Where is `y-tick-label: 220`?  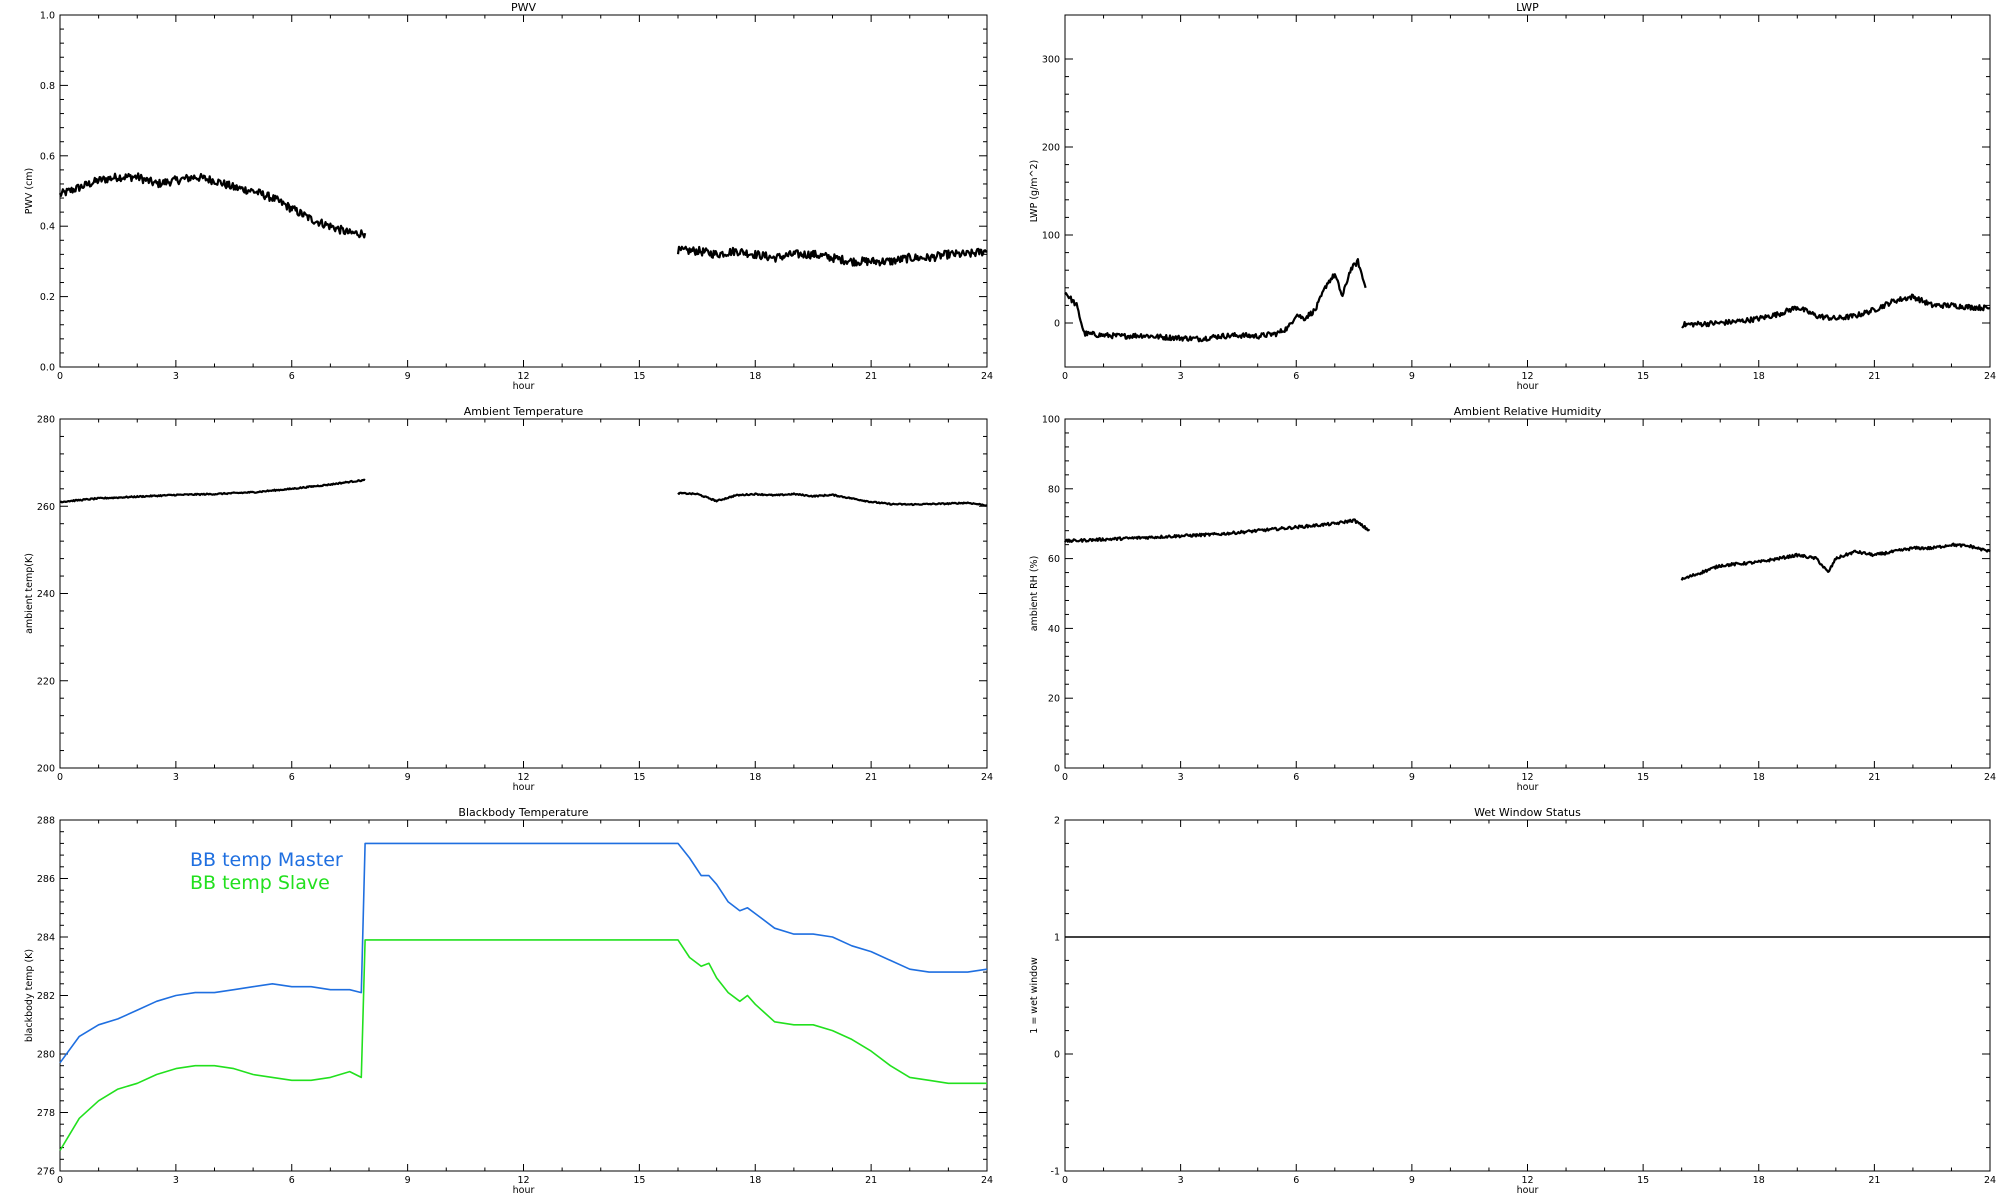
y-tick-label: 220 is located at coordinates (46, 681).